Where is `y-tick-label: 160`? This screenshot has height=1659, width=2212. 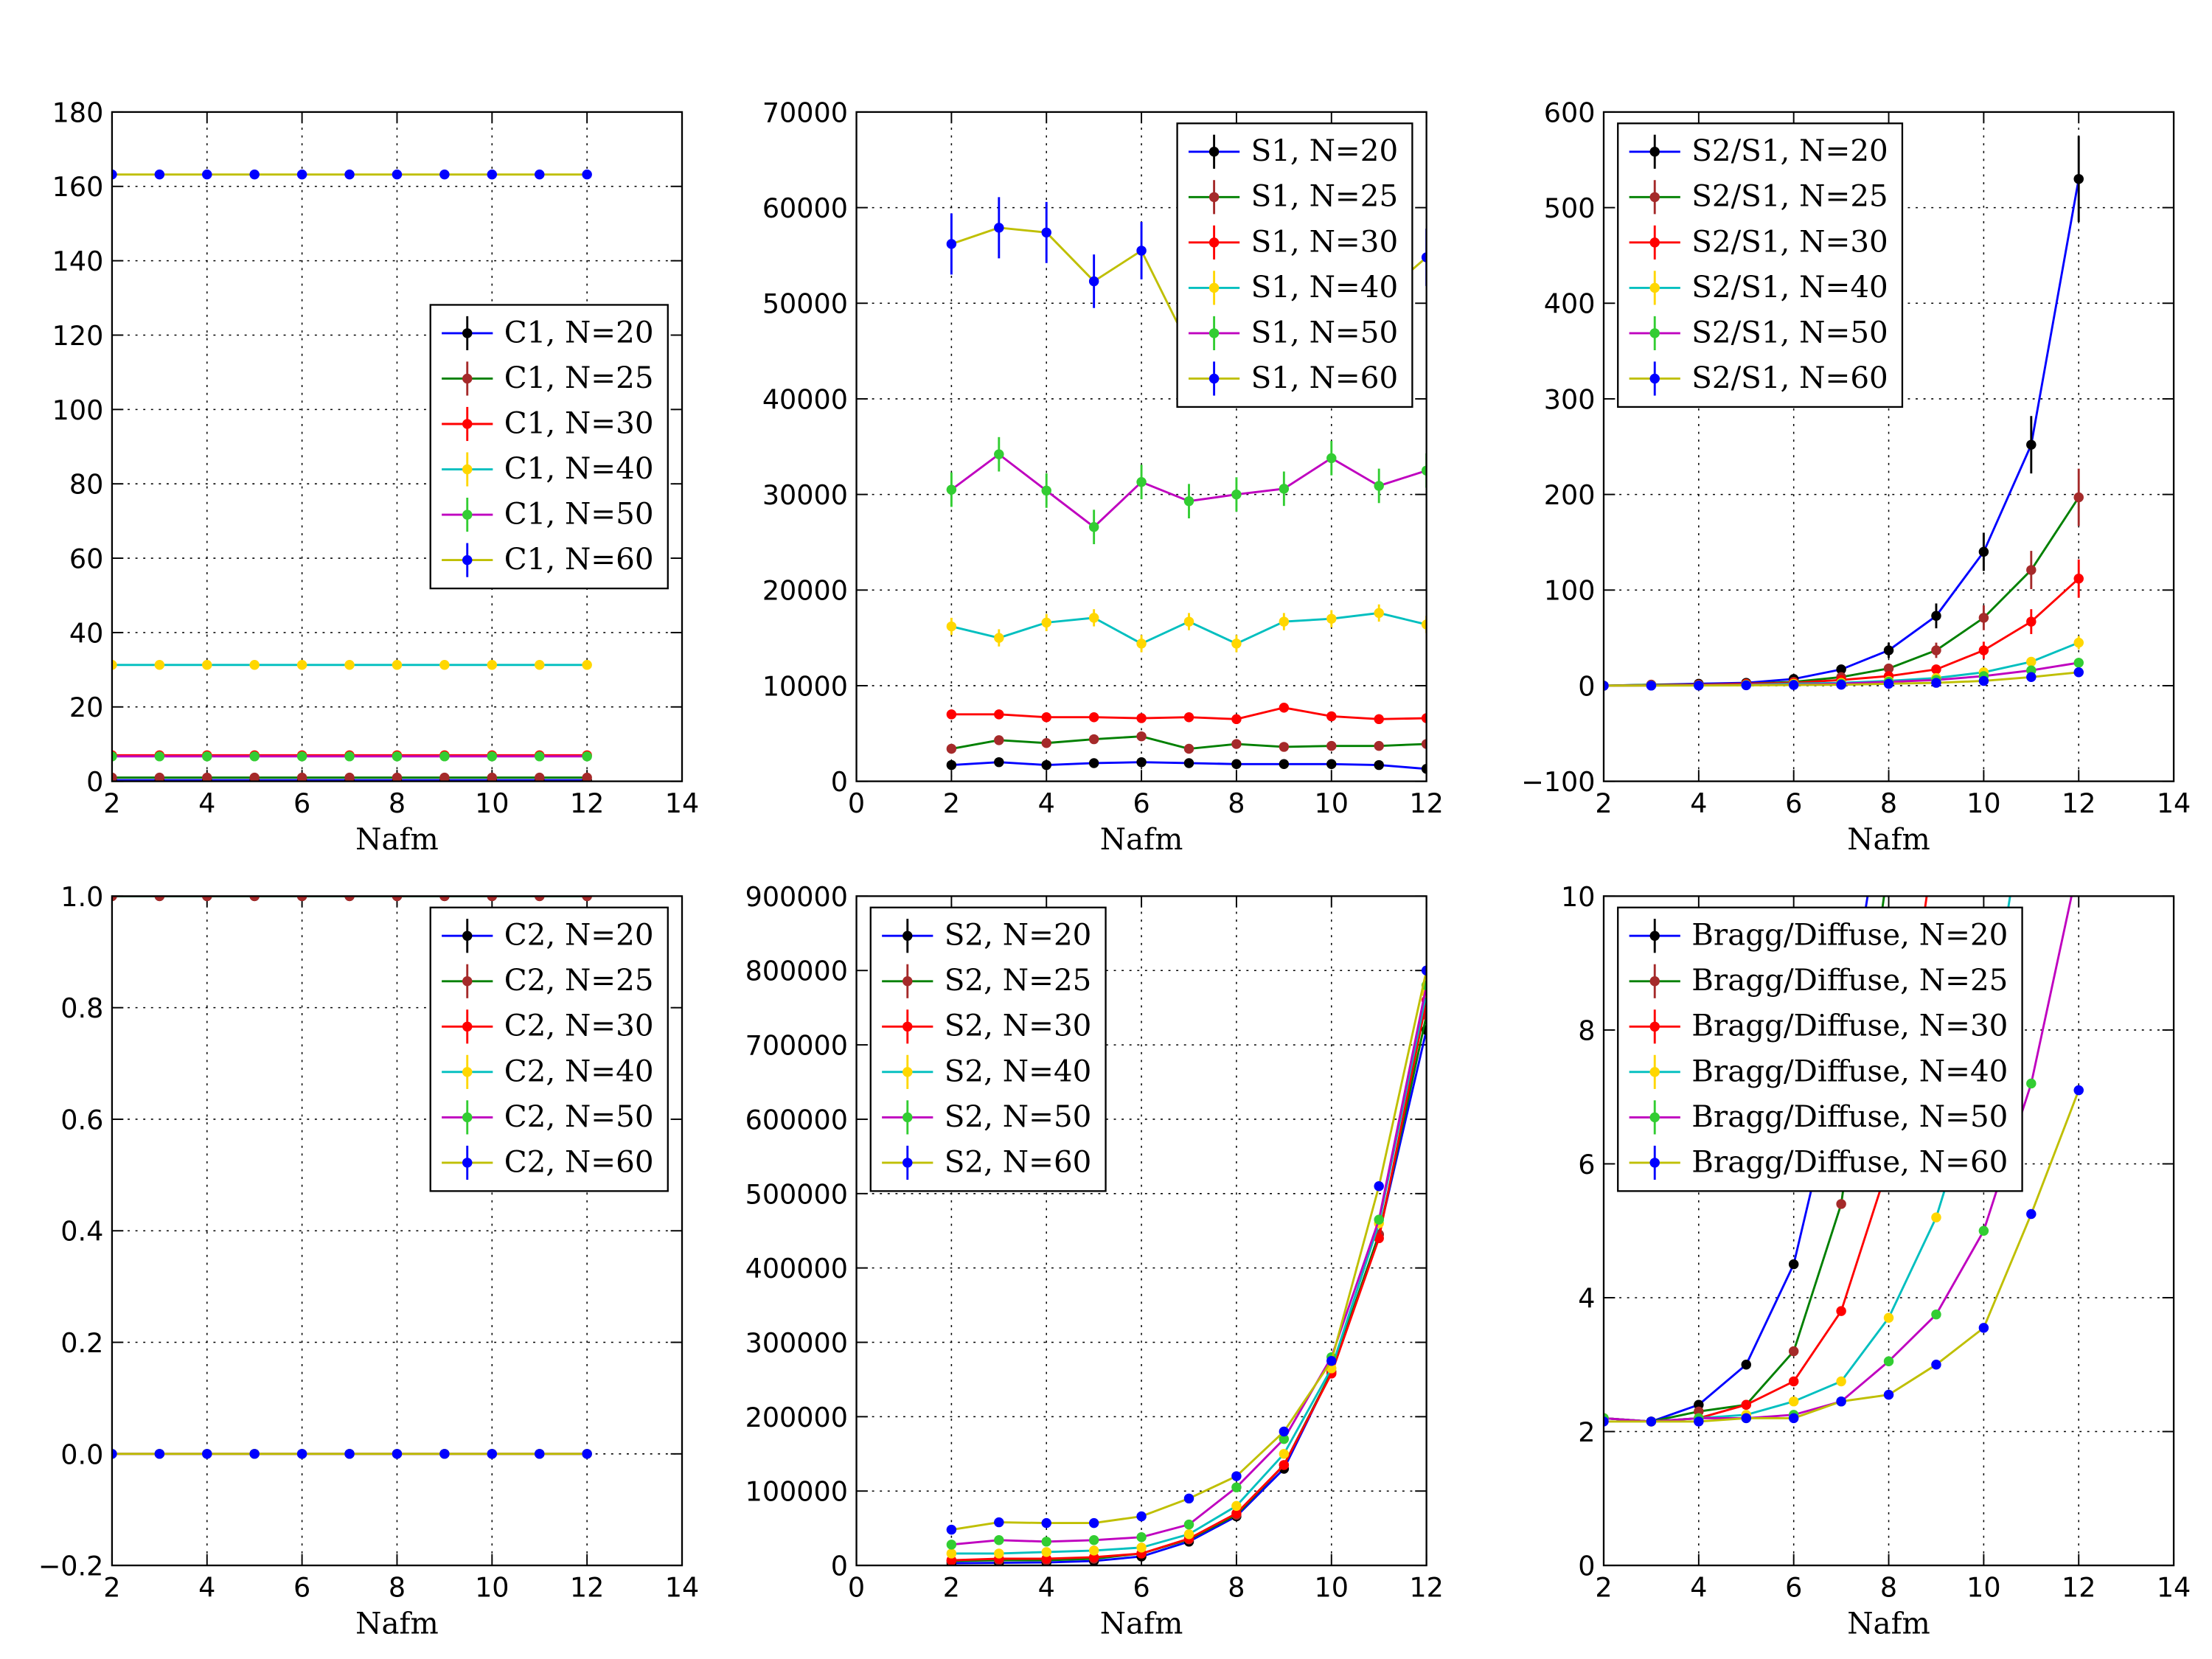 y-tick-label: 160 is located at coordinates (78, 187).